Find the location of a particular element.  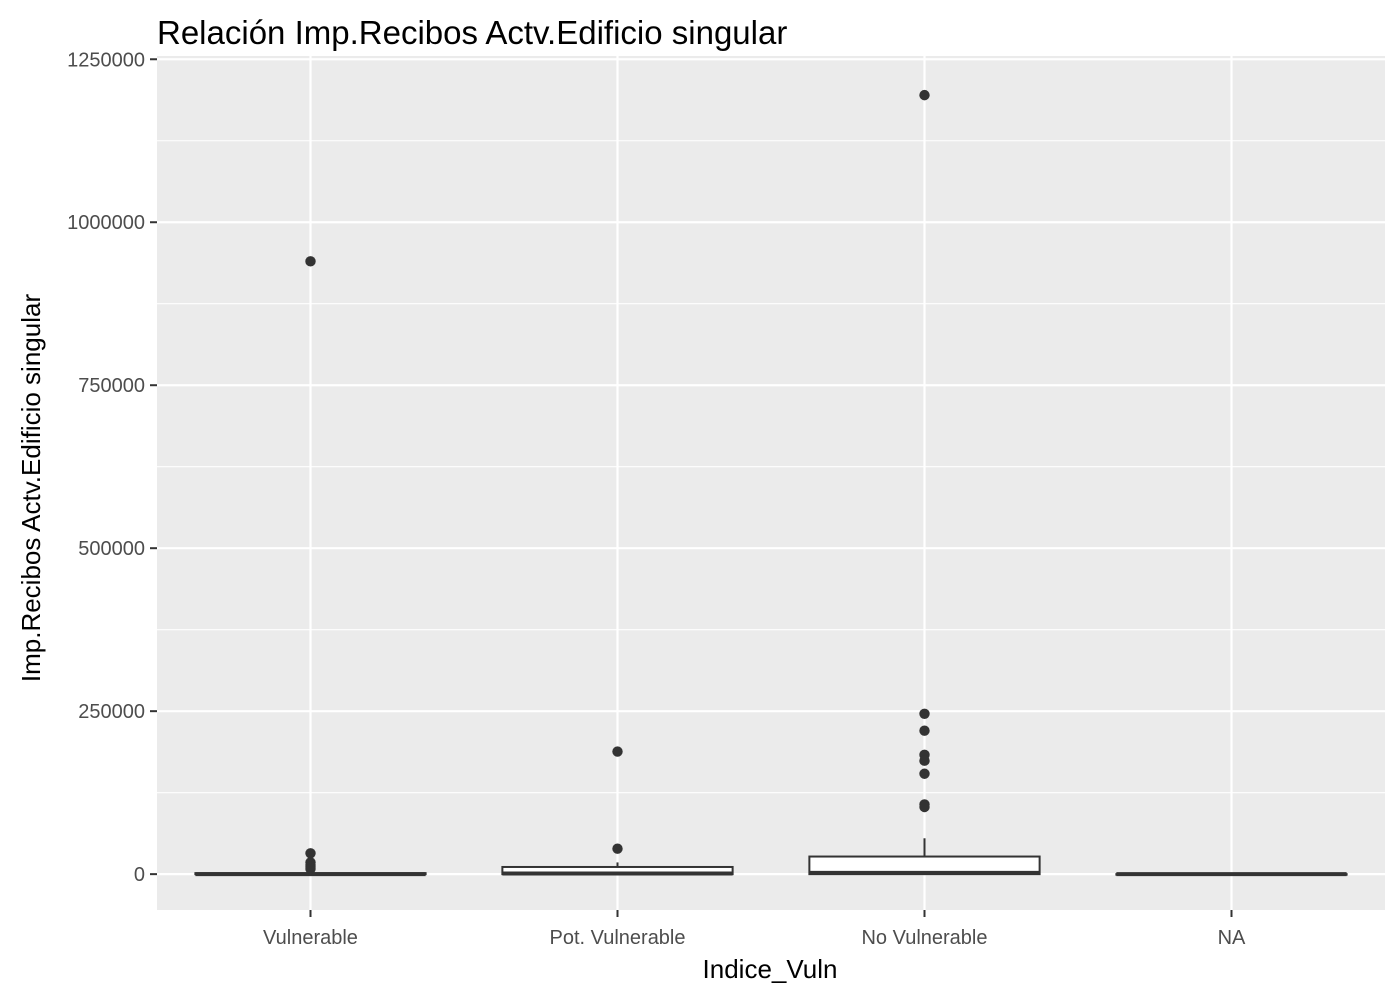

x-tick-label: NA is located at coordinates (1232, 938).